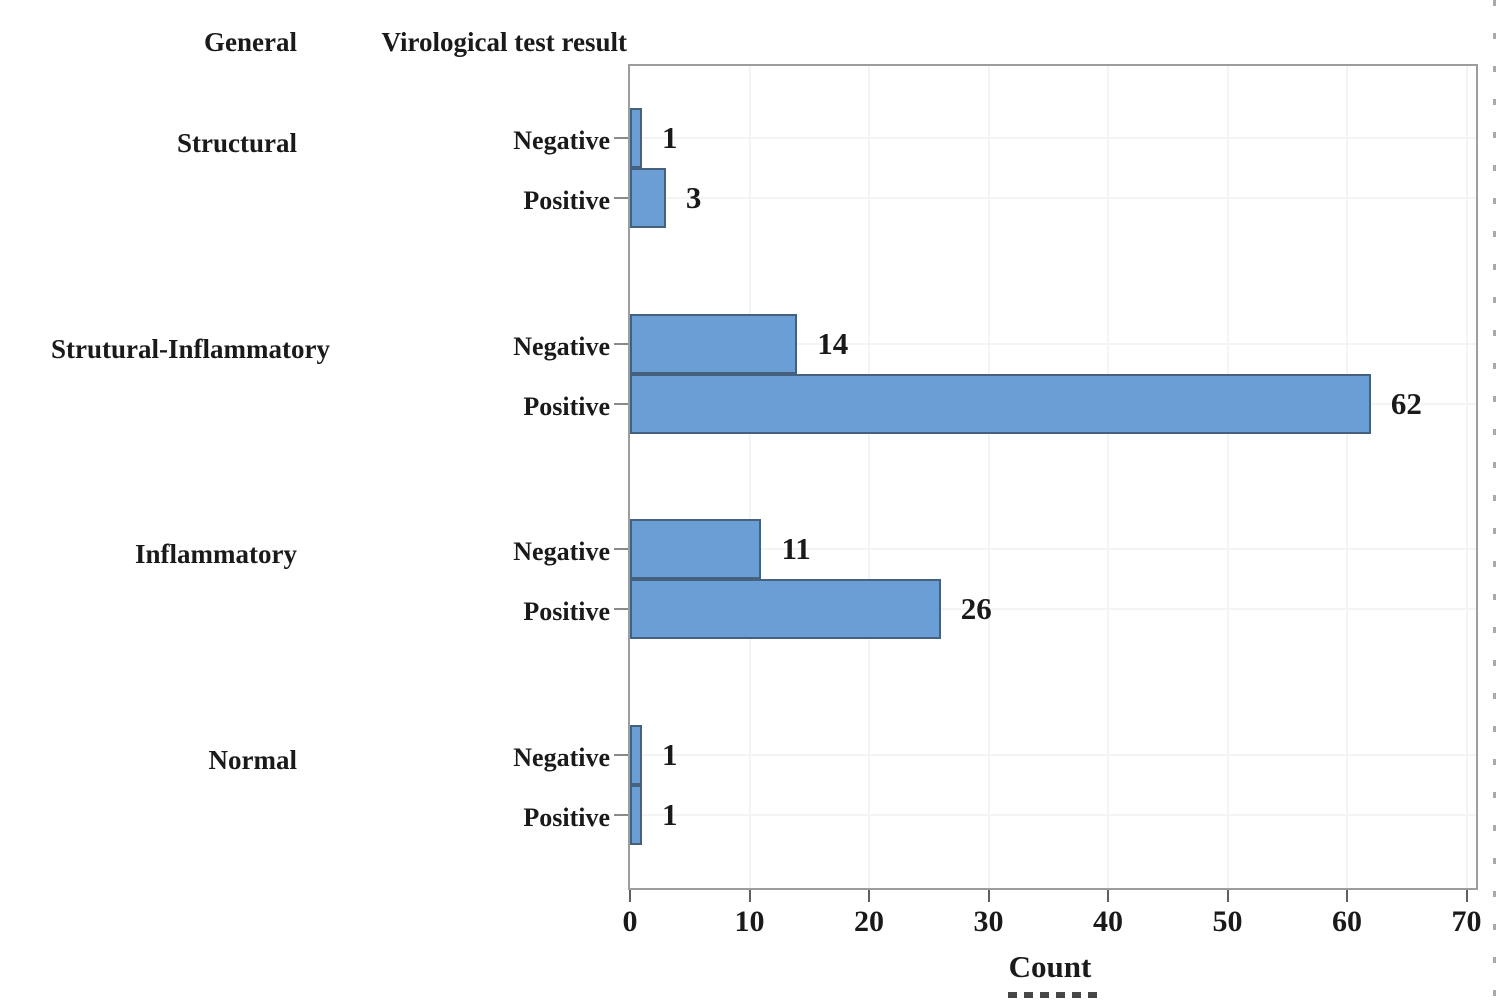  I want to click on x-axis-tick-label: 60, so click(1347, 921).